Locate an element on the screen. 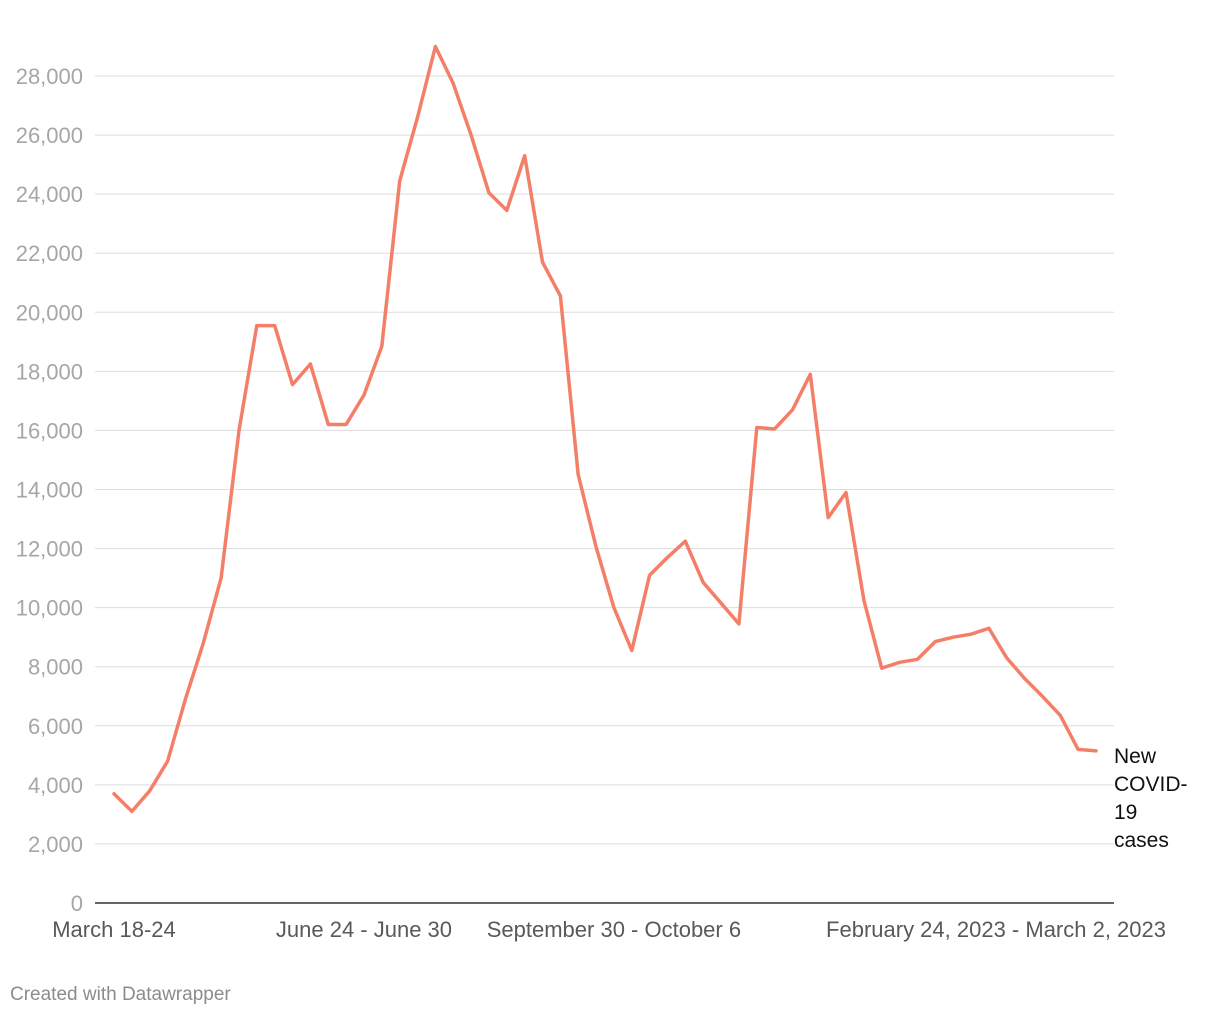 This screenshot has height=1020, width=1220. y-tick-label: 8,000 is located at coordinates (55, 667).